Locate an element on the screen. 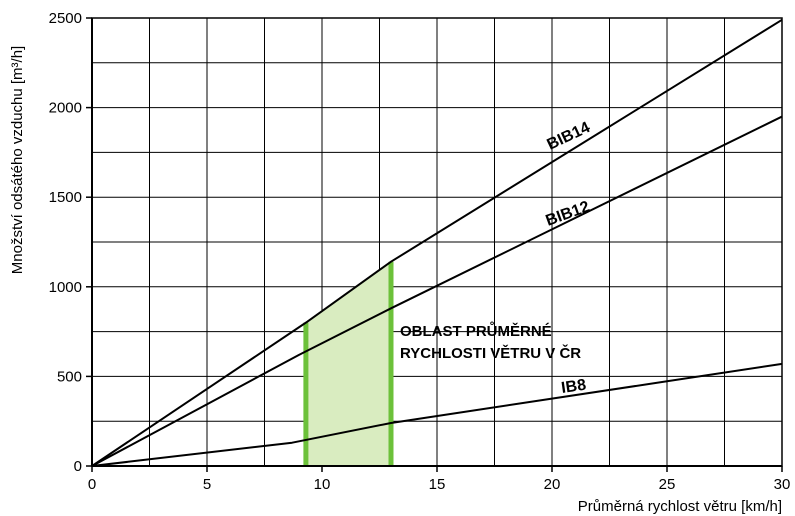  highlight-region is located at coordinates (348, 363).